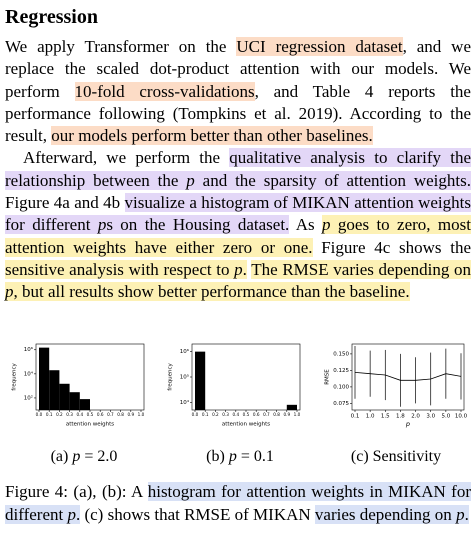 The width and height of the screenshot is (476, 555). Describe the element at coordinates (391, 247) in the screenshot. I see `text-span: Figure 4c shows the` at that location.